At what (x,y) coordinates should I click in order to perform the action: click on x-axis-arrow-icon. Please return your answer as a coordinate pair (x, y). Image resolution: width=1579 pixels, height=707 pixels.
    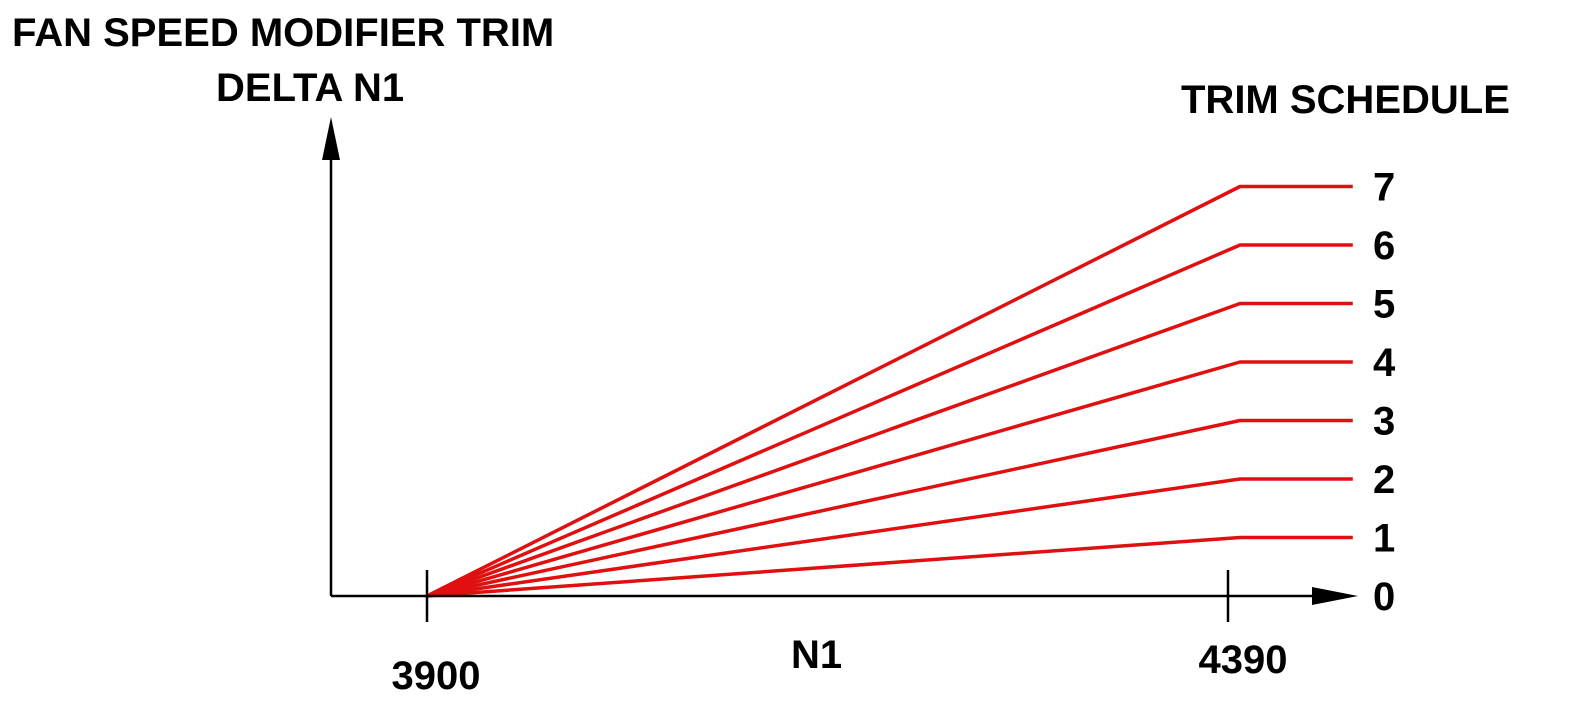
    Looking at the image, I should click on (1335, 596).